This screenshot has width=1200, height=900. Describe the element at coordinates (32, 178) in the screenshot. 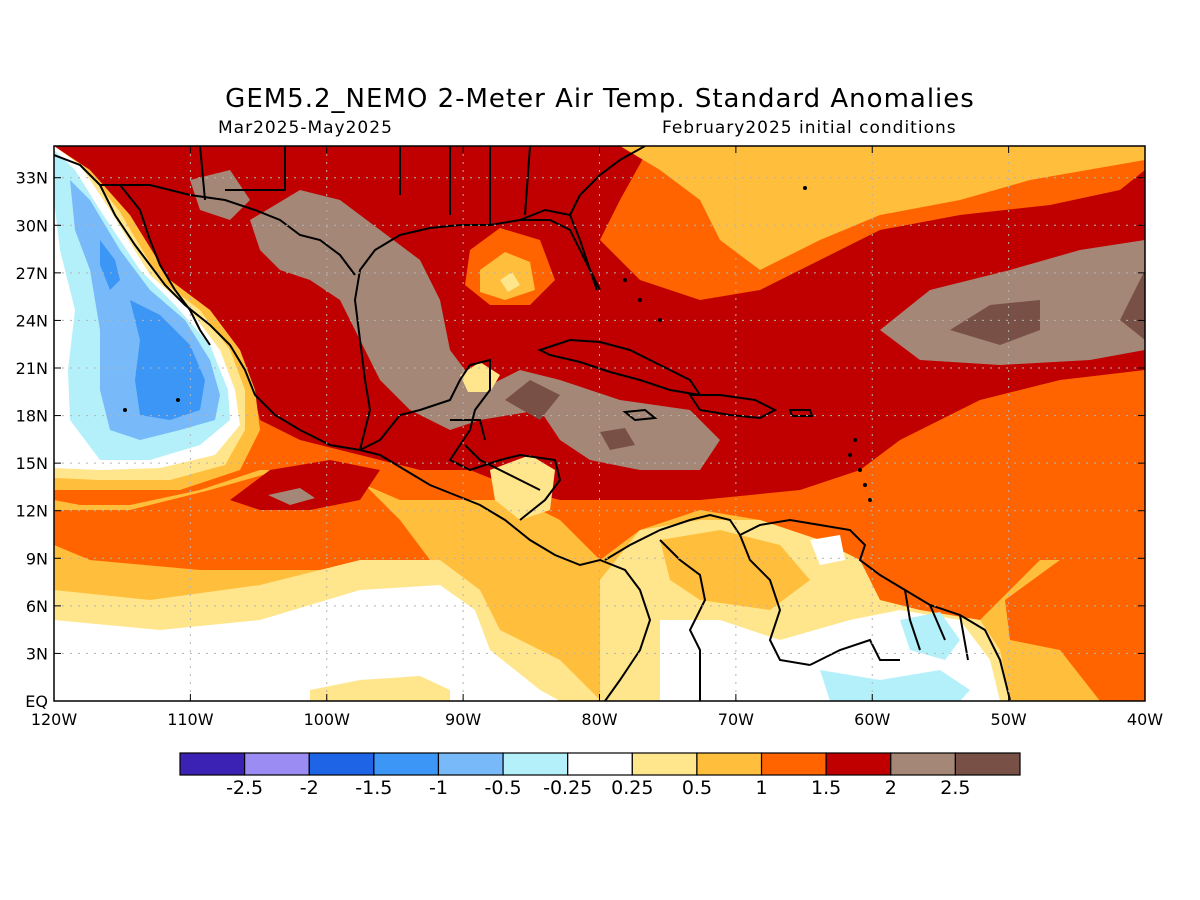

I see `lat-tick-label: 33N` at that location.